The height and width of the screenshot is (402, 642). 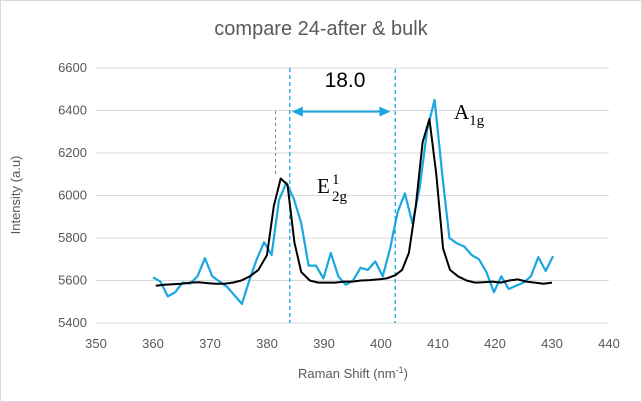 What do you see at coordinates (336, 180) in the screenshot?
I see `e2g-label-sup: 1` at bounding box center [336, 180].